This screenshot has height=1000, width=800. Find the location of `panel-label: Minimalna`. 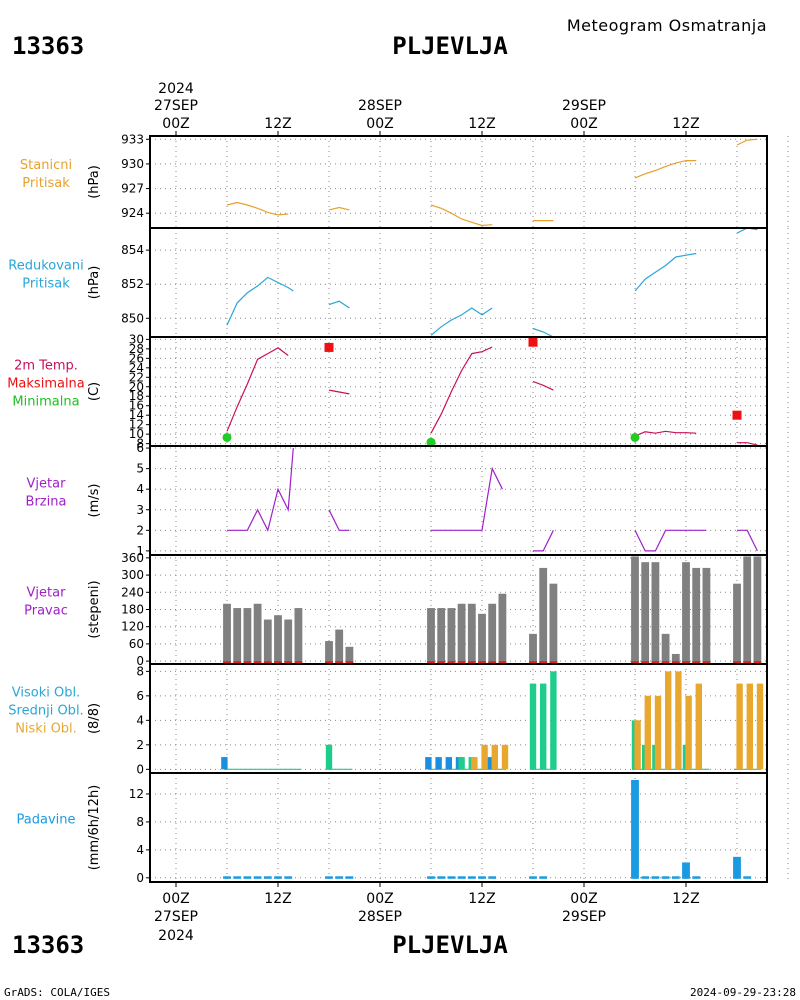

panel-label: Minimalna is located at coordinates (45, 402).